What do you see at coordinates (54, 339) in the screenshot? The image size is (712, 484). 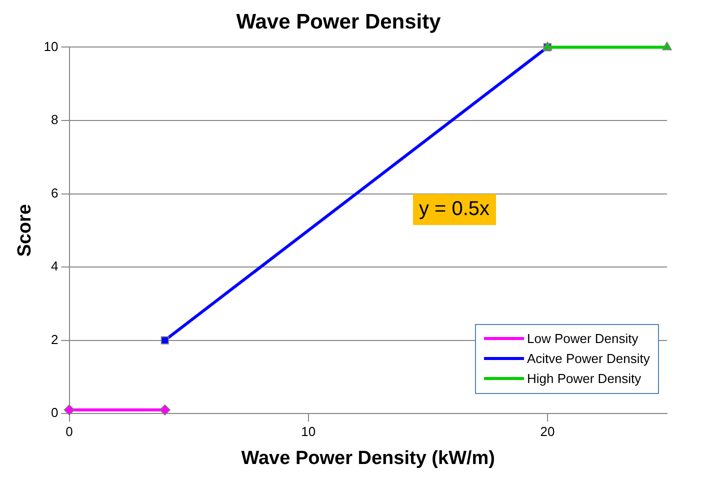 I see `y-tick-label: 2` at bounding box center [54, 339].